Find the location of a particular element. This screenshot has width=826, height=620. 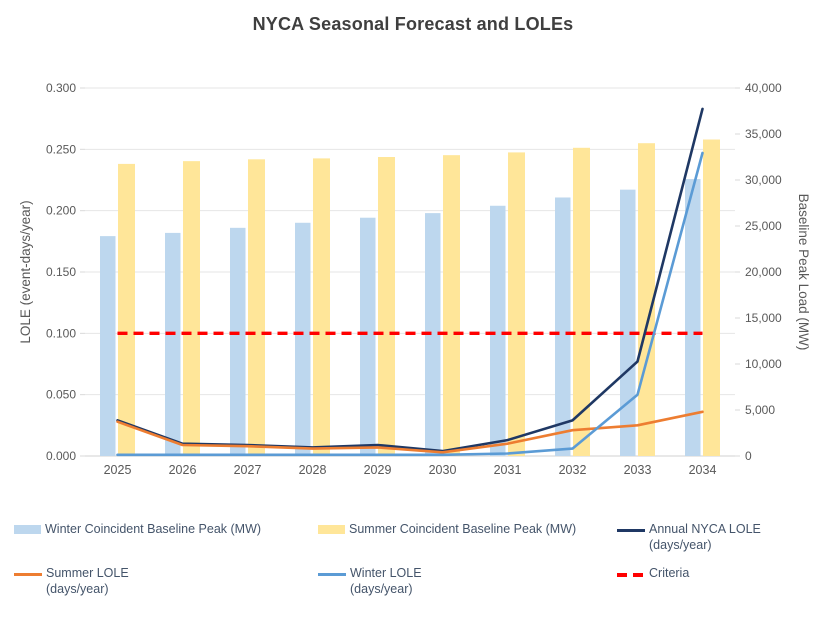

right-axis-tick-label: 40,000 is located at coordinates (763, 88).